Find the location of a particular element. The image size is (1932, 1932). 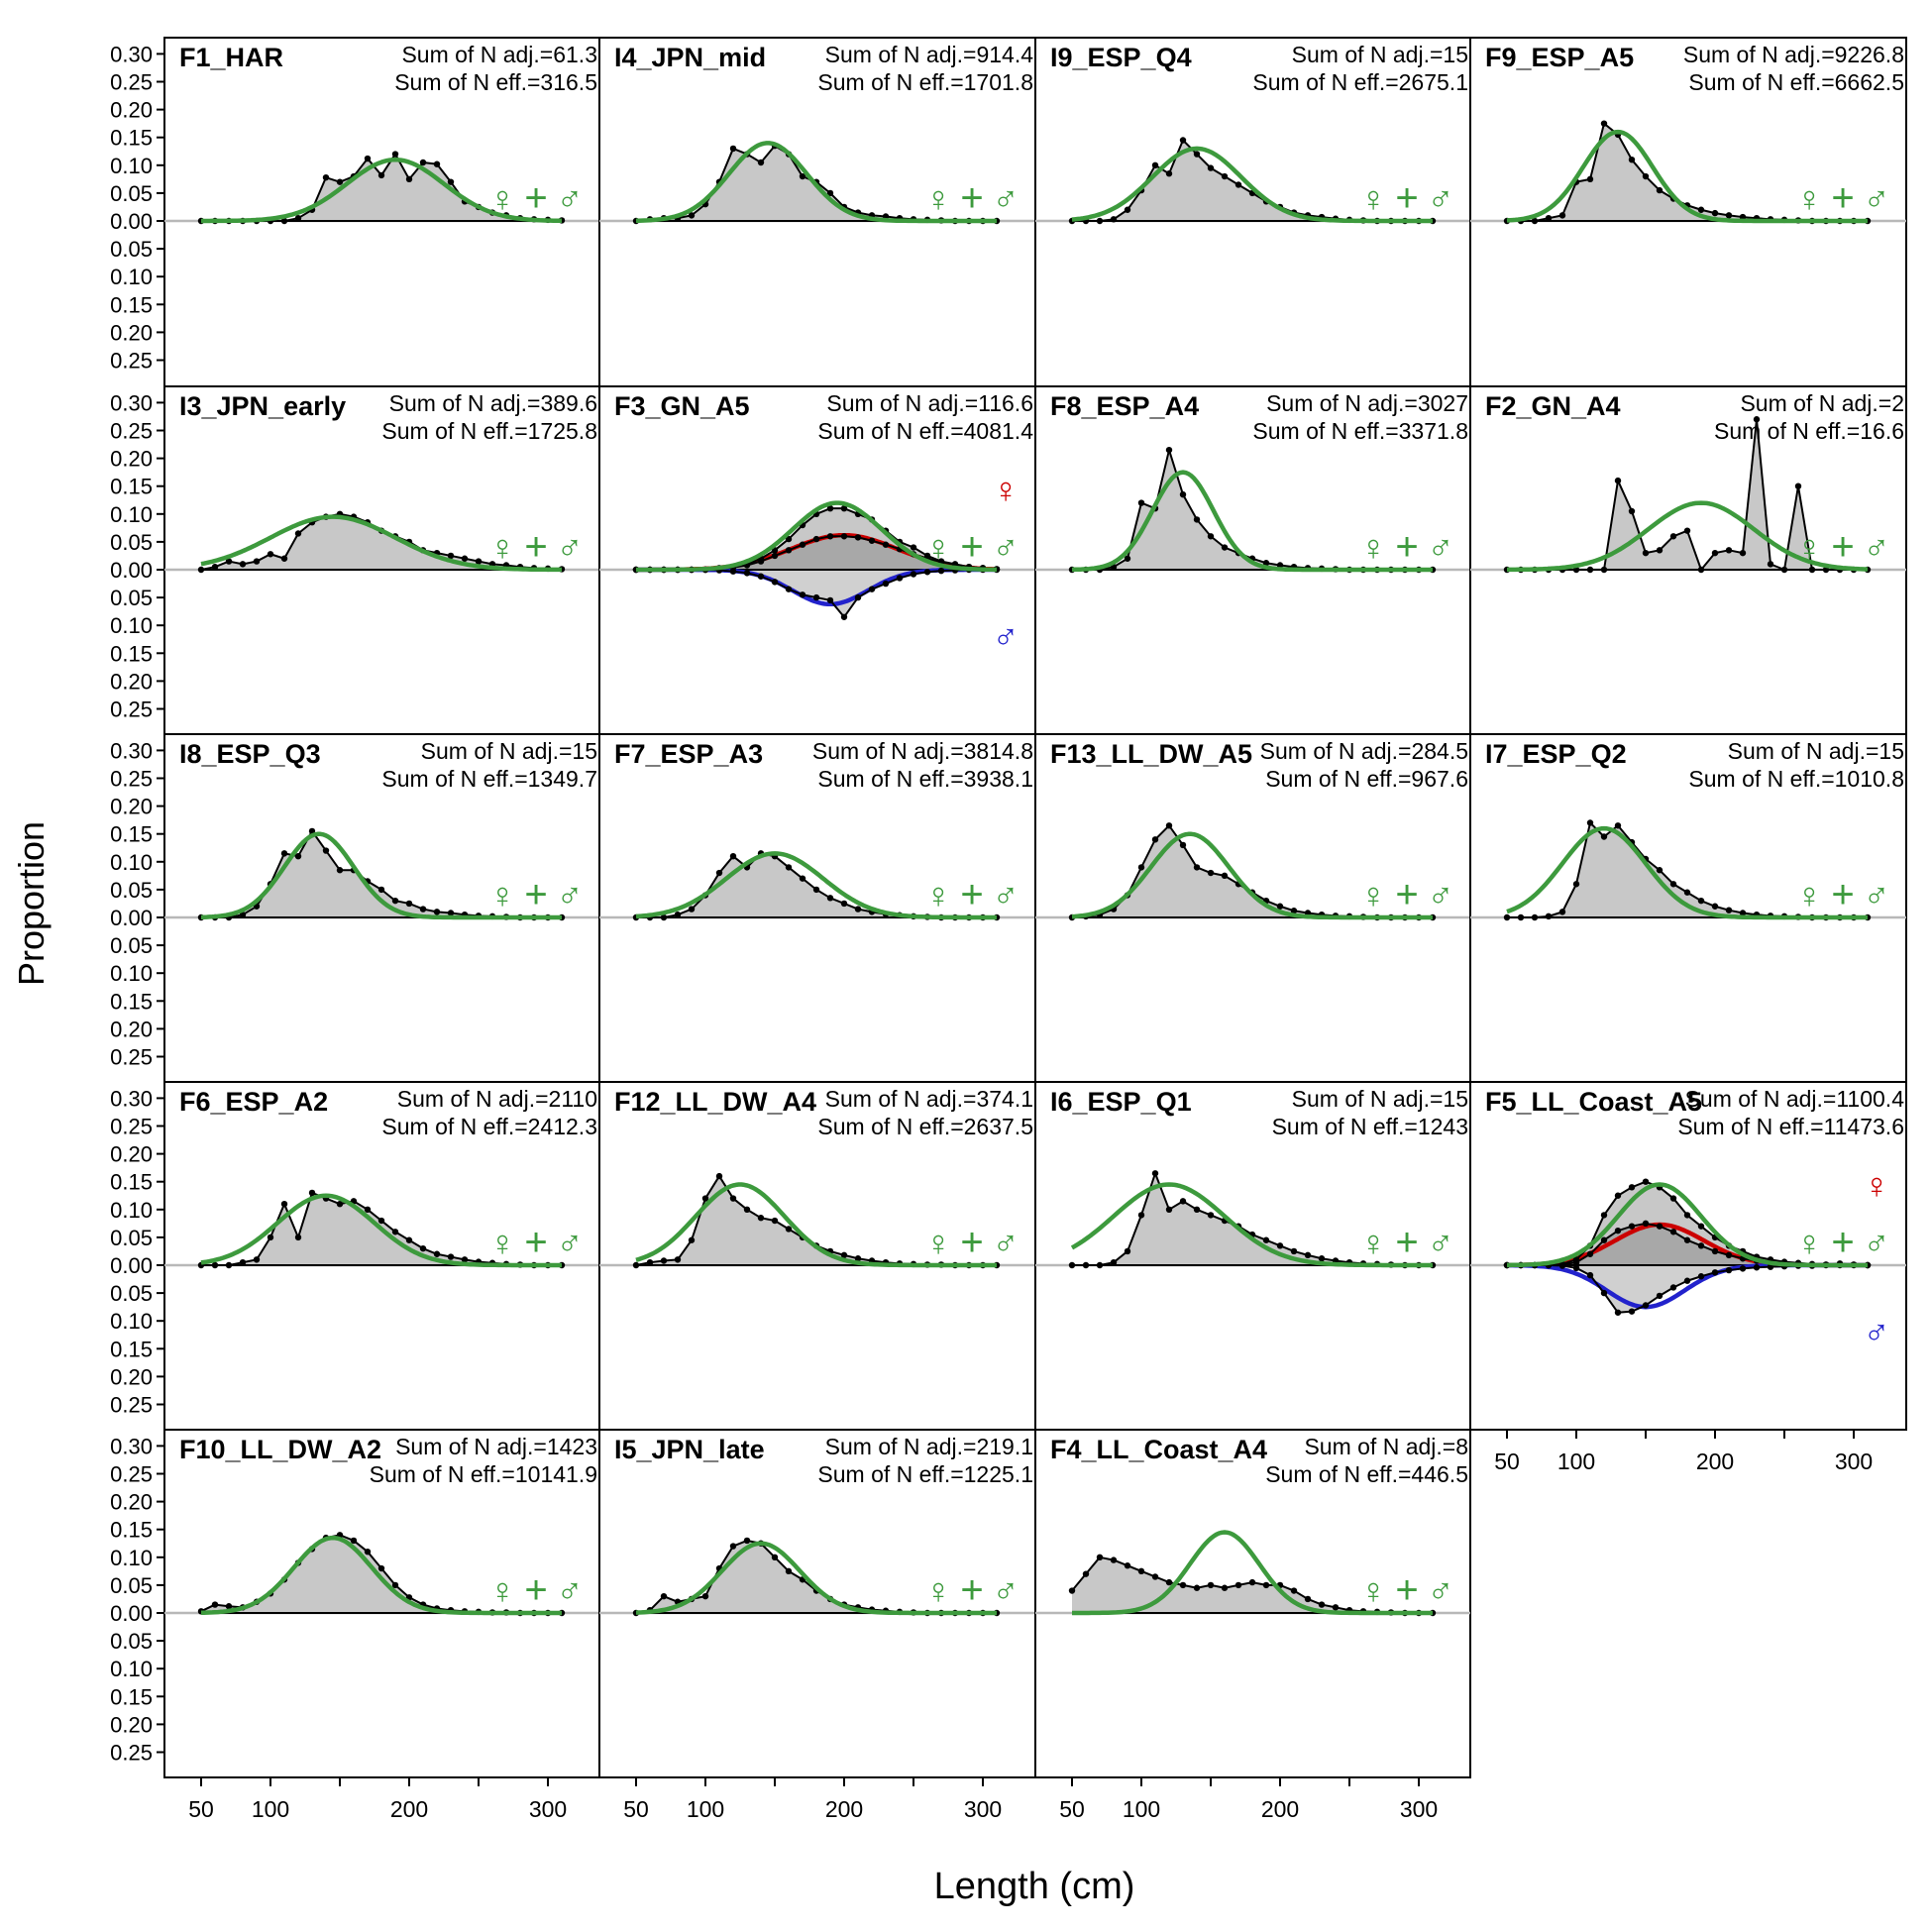

observed-male-area is located at coordinates (1687, 1289).